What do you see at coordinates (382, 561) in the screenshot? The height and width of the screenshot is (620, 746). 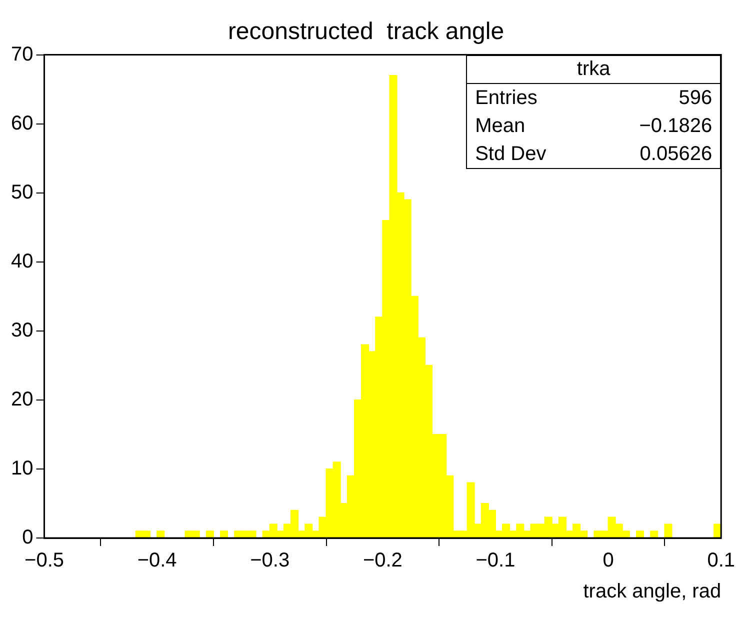 I see `x-tick-label: −0.2` at bounding box center [382, 561].